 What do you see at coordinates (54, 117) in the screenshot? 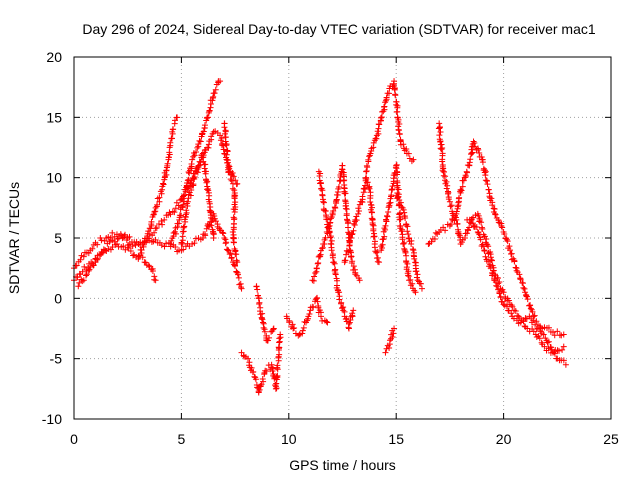
I see `y-tick-label: 15` at bounding box center [54, 117].